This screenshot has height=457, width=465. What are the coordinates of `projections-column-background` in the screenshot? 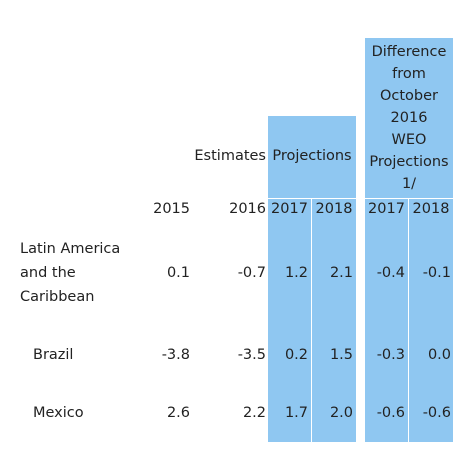 It's located at (312, 279).